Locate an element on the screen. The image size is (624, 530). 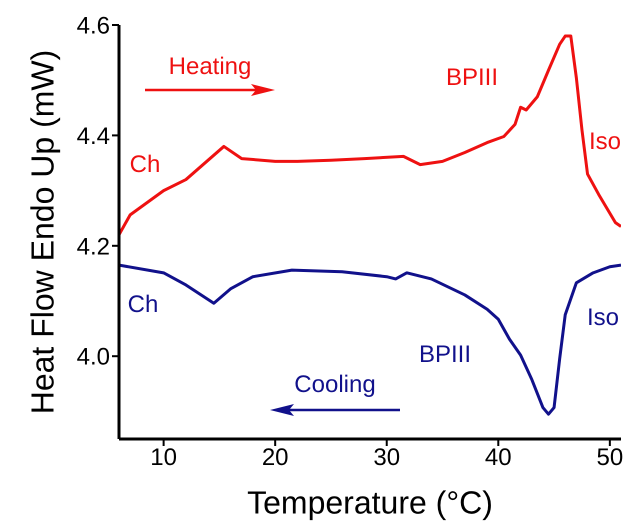
x-tick-label: 30 is located at coordinates (386, 458).